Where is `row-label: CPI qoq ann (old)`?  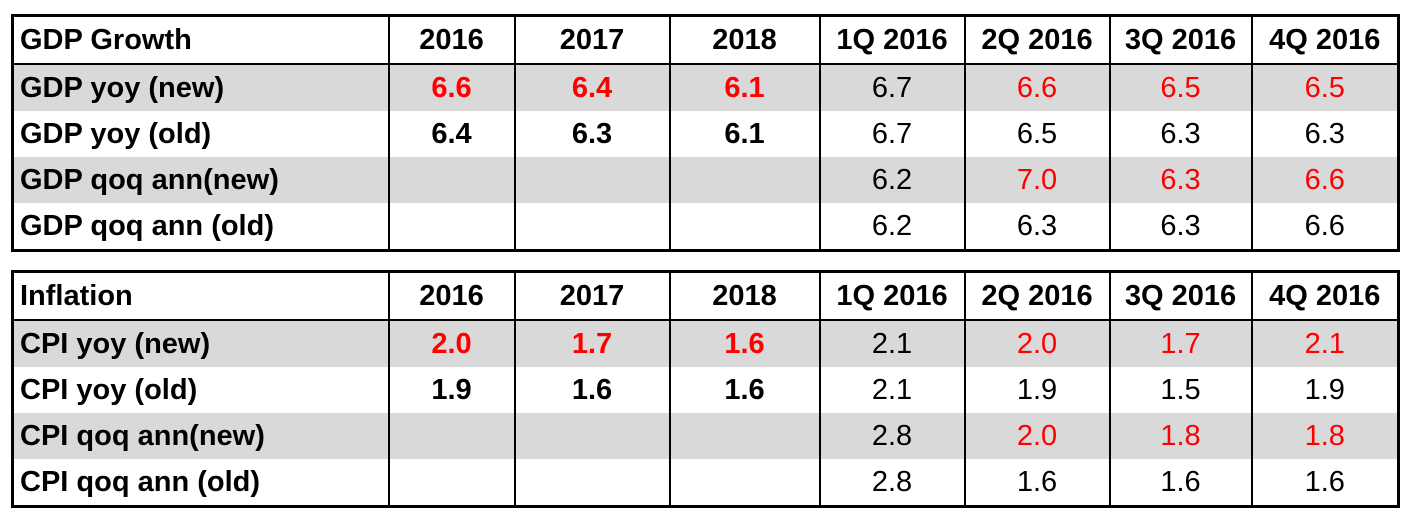 row-label: CPI qoq ann (old) is located at coordinates (140, 481).